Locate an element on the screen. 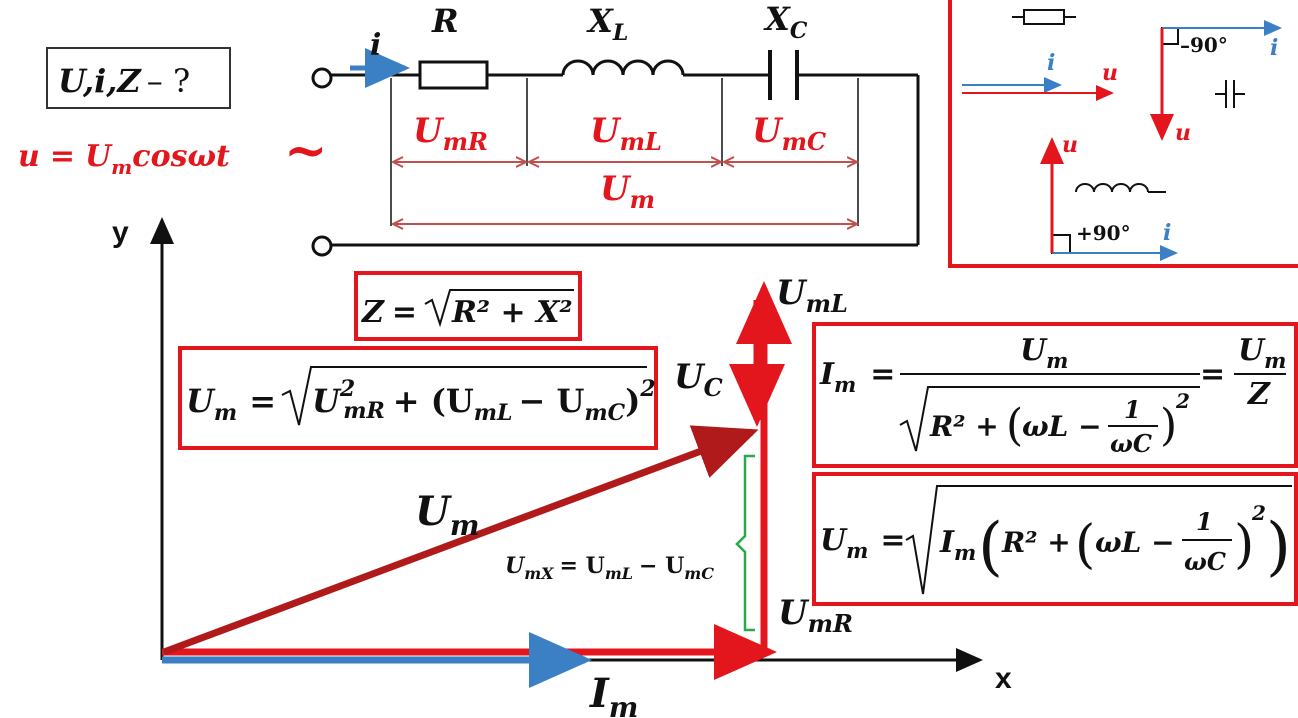 Image resolution: width=1298 pixels, height=718 pixels. question-box: U,i,Z – ? is located at coordinates (138, 78).